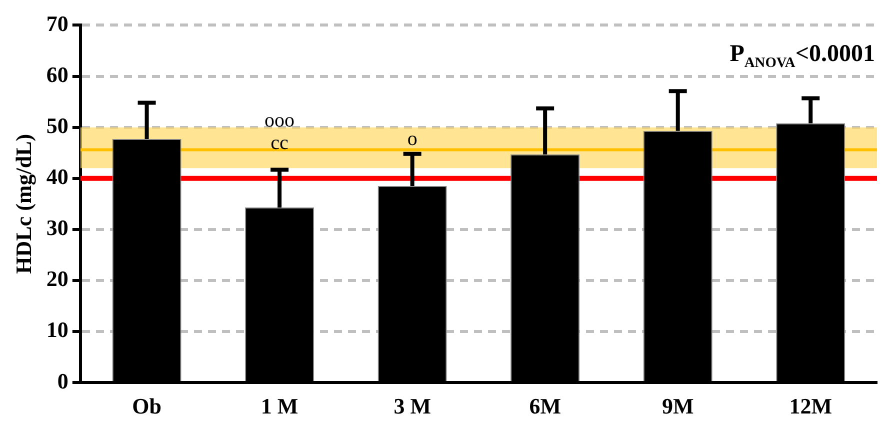  Describe the element at coordinates (57, 227) in the screenshot. I see `y-tick-label: 30` at that location.